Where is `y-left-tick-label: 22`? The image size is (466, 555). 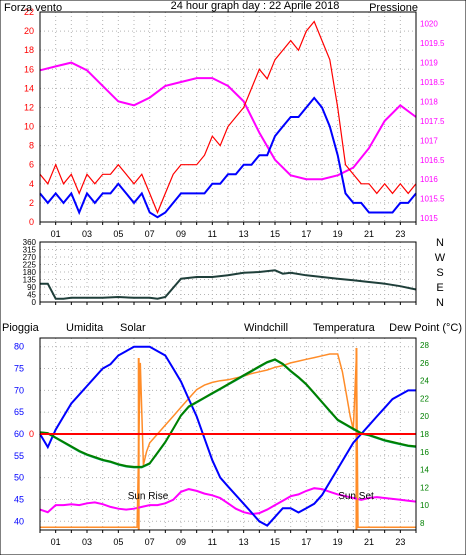
y-left-tick-label: 22 is located at coordinates (29, 12).